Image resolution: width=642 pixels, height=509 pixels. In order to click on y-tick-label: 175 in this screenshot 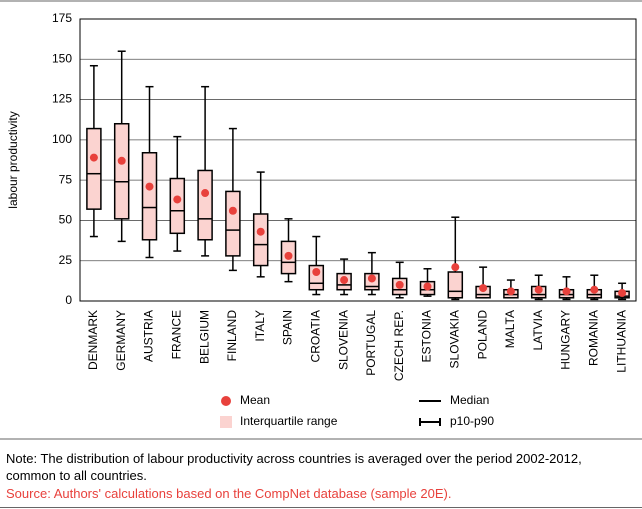, I will do `click(62, 18)`.